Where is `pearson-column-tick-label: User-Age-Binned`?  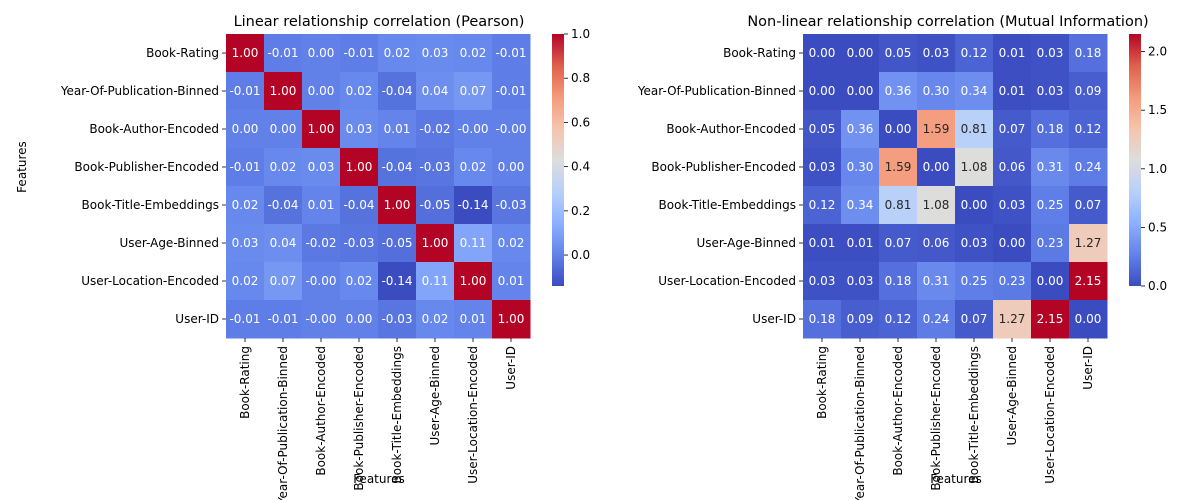
pearson-column-tick-label: User-Age-Binned is located at coordinates (435, 396).